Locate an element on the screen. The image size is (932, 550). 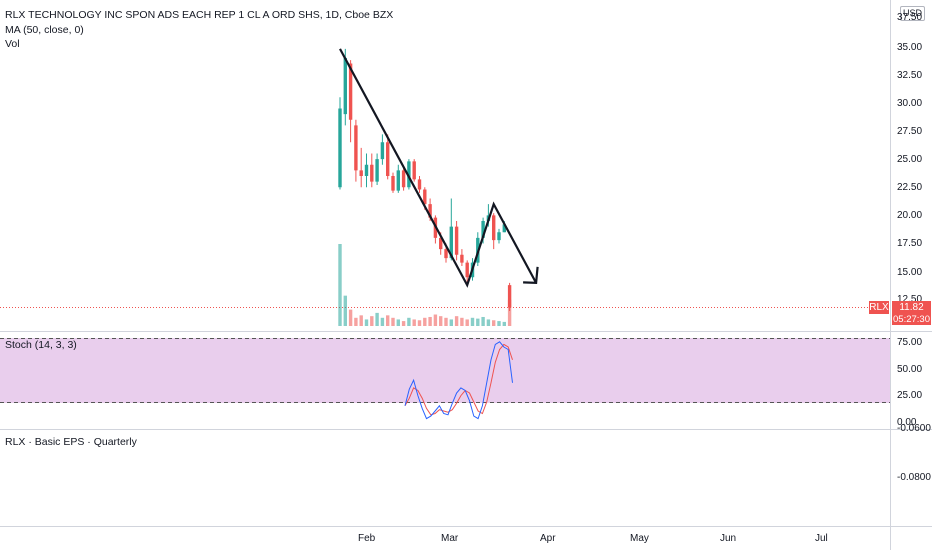
time-label: Apr is located at coordinates (548, 538).